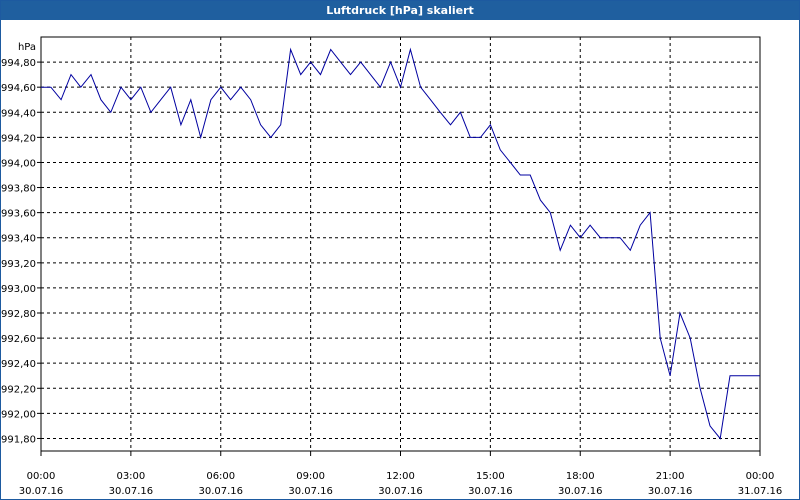 The height and width of the screenshot is (500, 800). Describe the element at coordinates (760, 491) in the screenshot. I see `x-tick-date-label: 31.07.16` at that location.